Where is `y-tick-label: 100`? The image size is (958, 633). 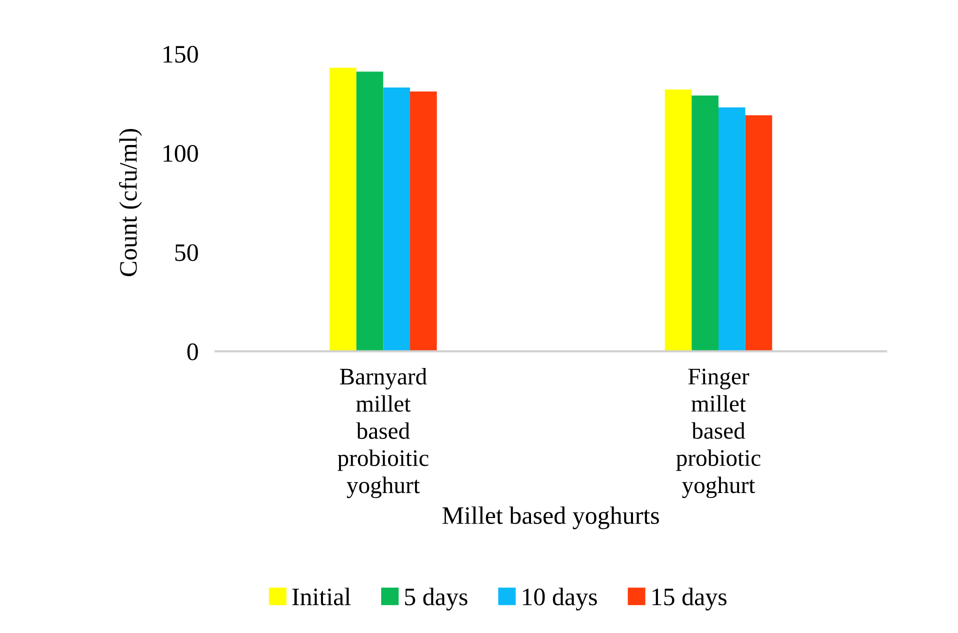
y-tick-label: 100 is located at coordinates (181, 153).